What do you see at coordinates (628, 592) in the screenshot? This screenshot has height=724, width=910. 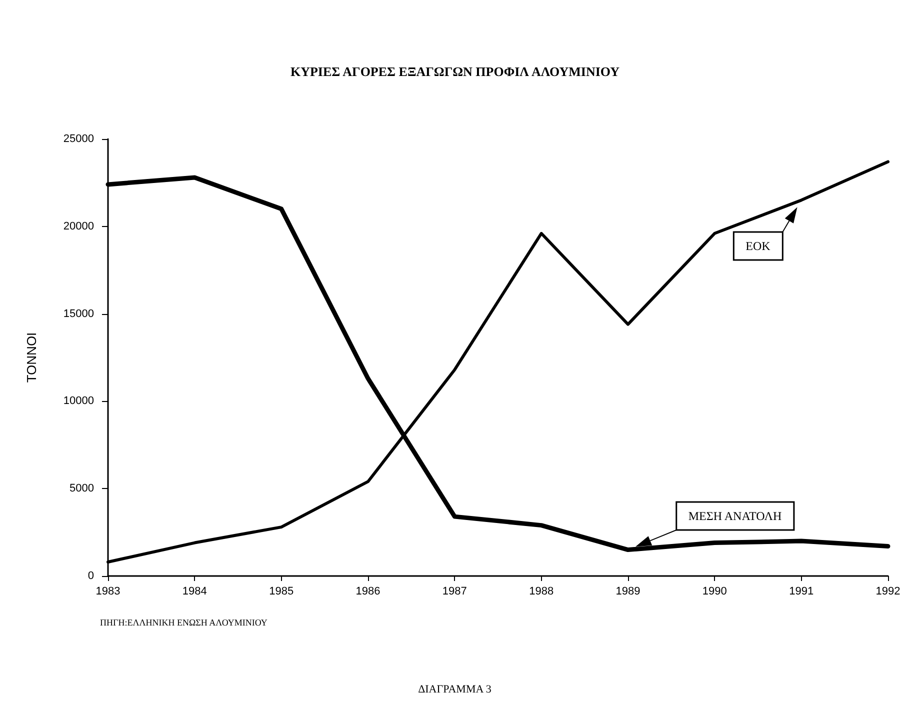 I see `x-tick-label: 1989` at bounding box center [628, 592].